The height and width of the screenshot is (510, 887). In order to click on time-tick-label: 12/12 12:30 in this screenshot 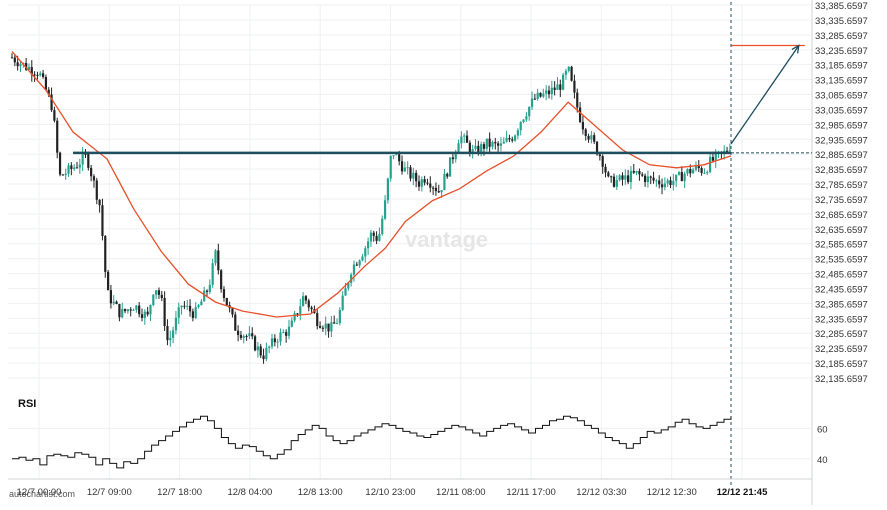, I will do `click(672, 492)`.